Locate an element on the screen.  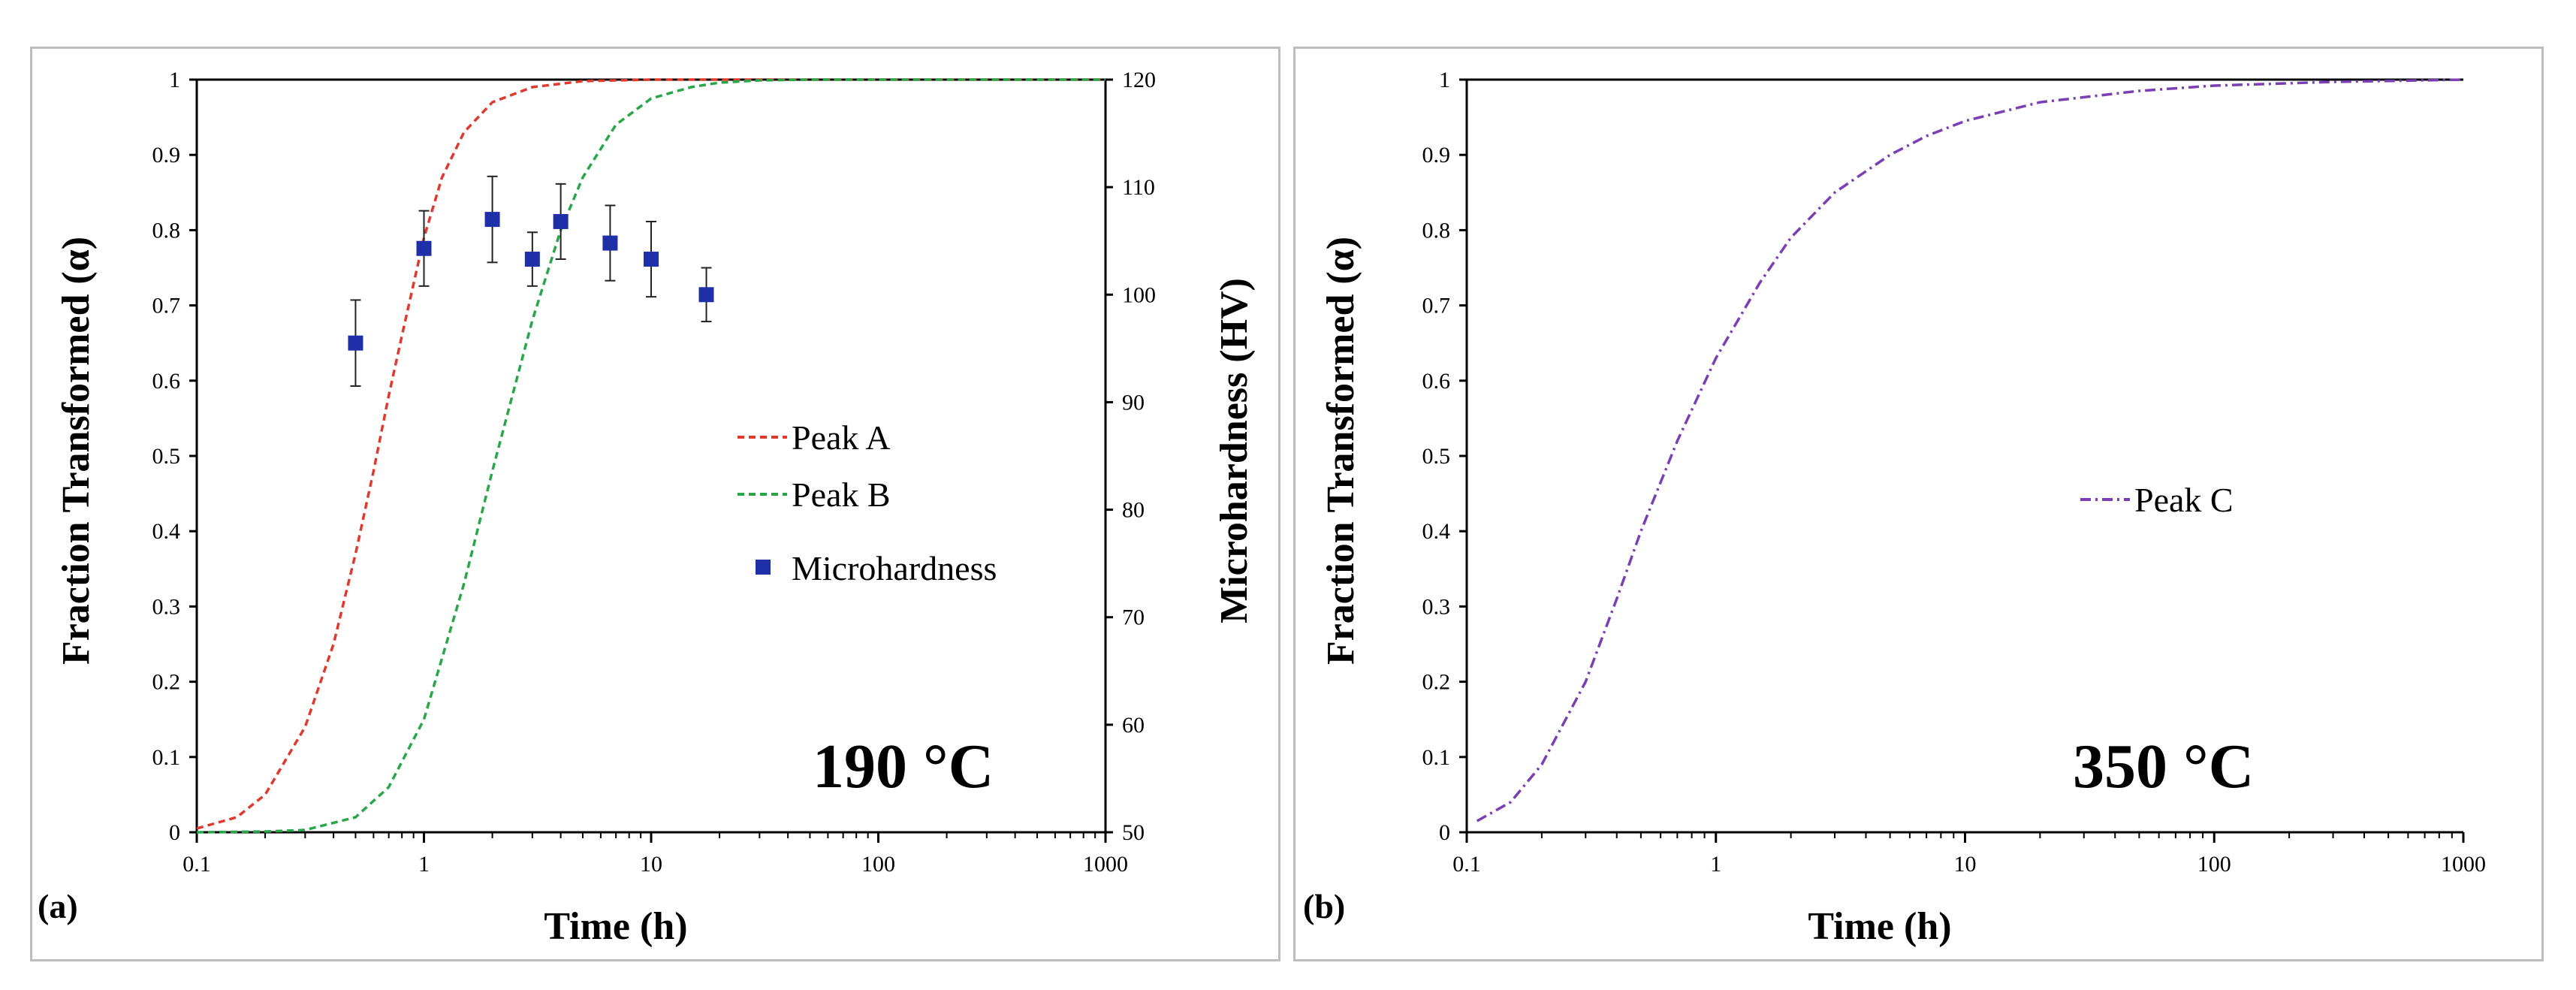
panel-a-xtick-label: 10 is located at coordinates (651, 864).